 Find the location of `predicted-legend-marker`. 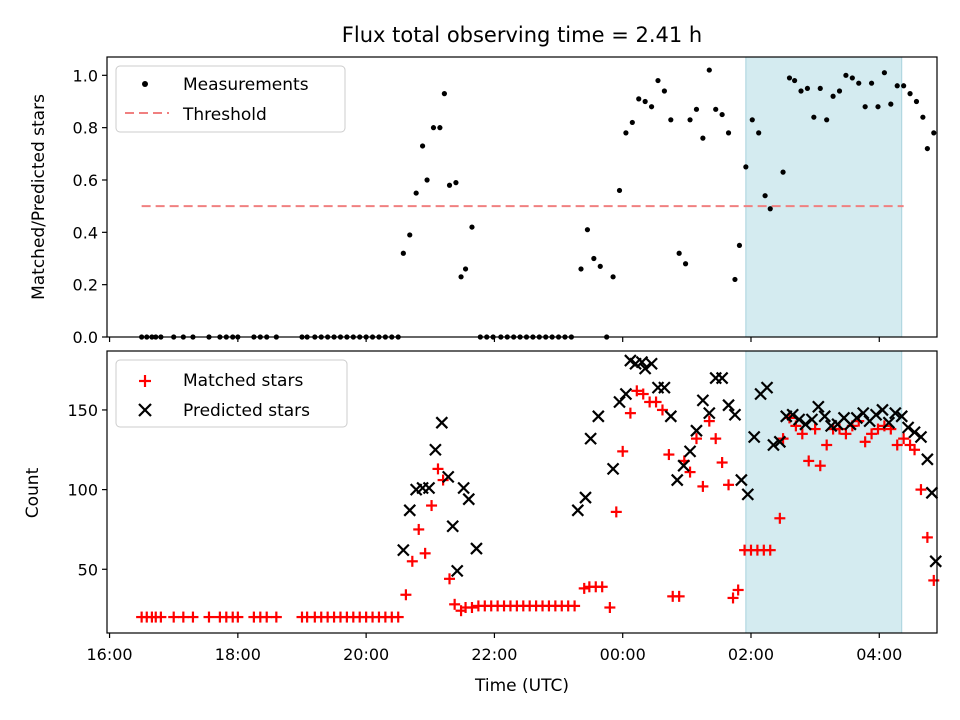

predicted-legend-marker is located at coordinates (145, 410).